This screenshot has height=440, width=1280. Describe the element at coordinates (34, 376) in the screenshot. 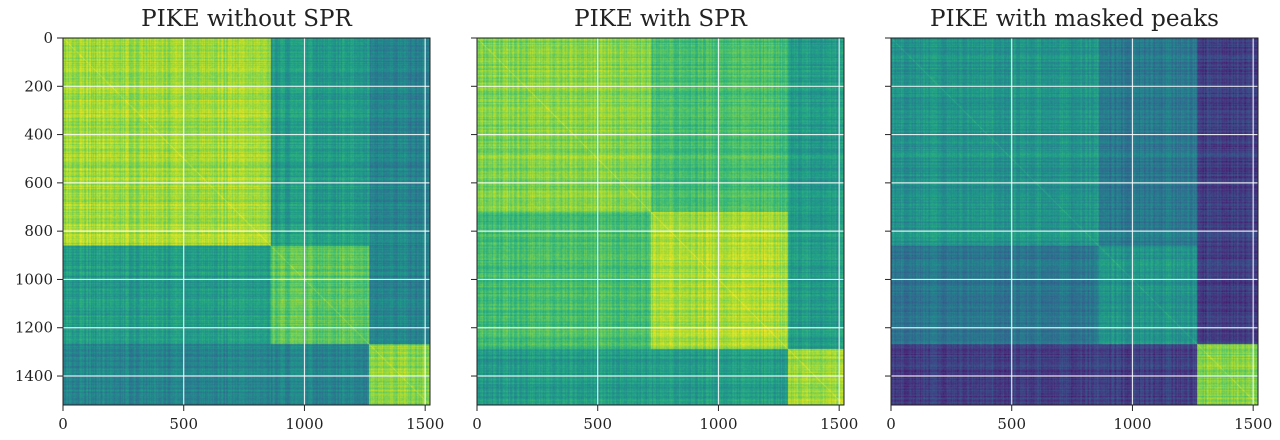

I see `y-tick-label: 1400` at that location.